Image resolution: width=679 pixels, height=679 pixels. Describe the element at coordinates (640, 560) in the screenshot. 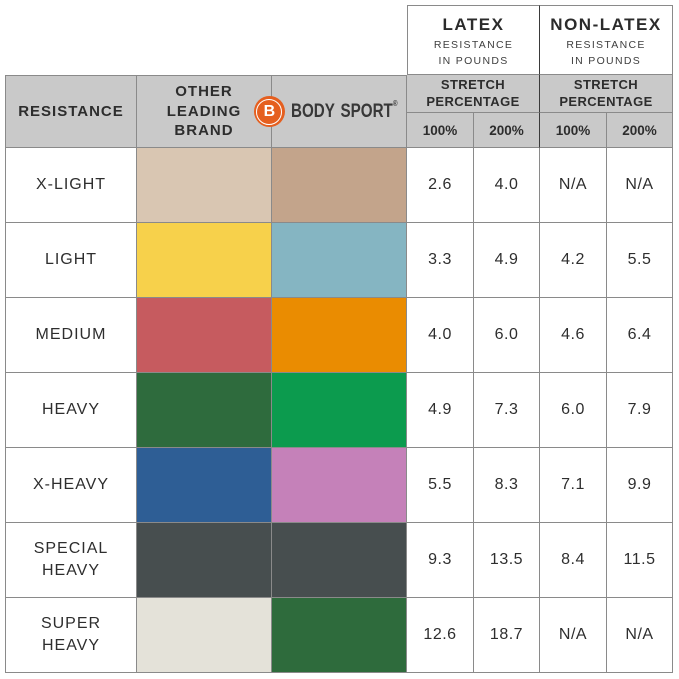

I see `non-latex-200-value: 11.5` at that location.